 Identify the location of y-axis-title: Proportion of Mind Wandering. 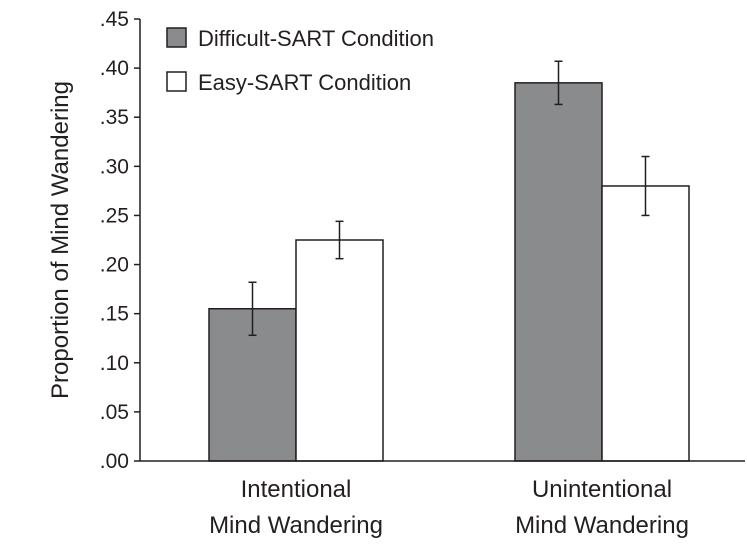
(60, 240).